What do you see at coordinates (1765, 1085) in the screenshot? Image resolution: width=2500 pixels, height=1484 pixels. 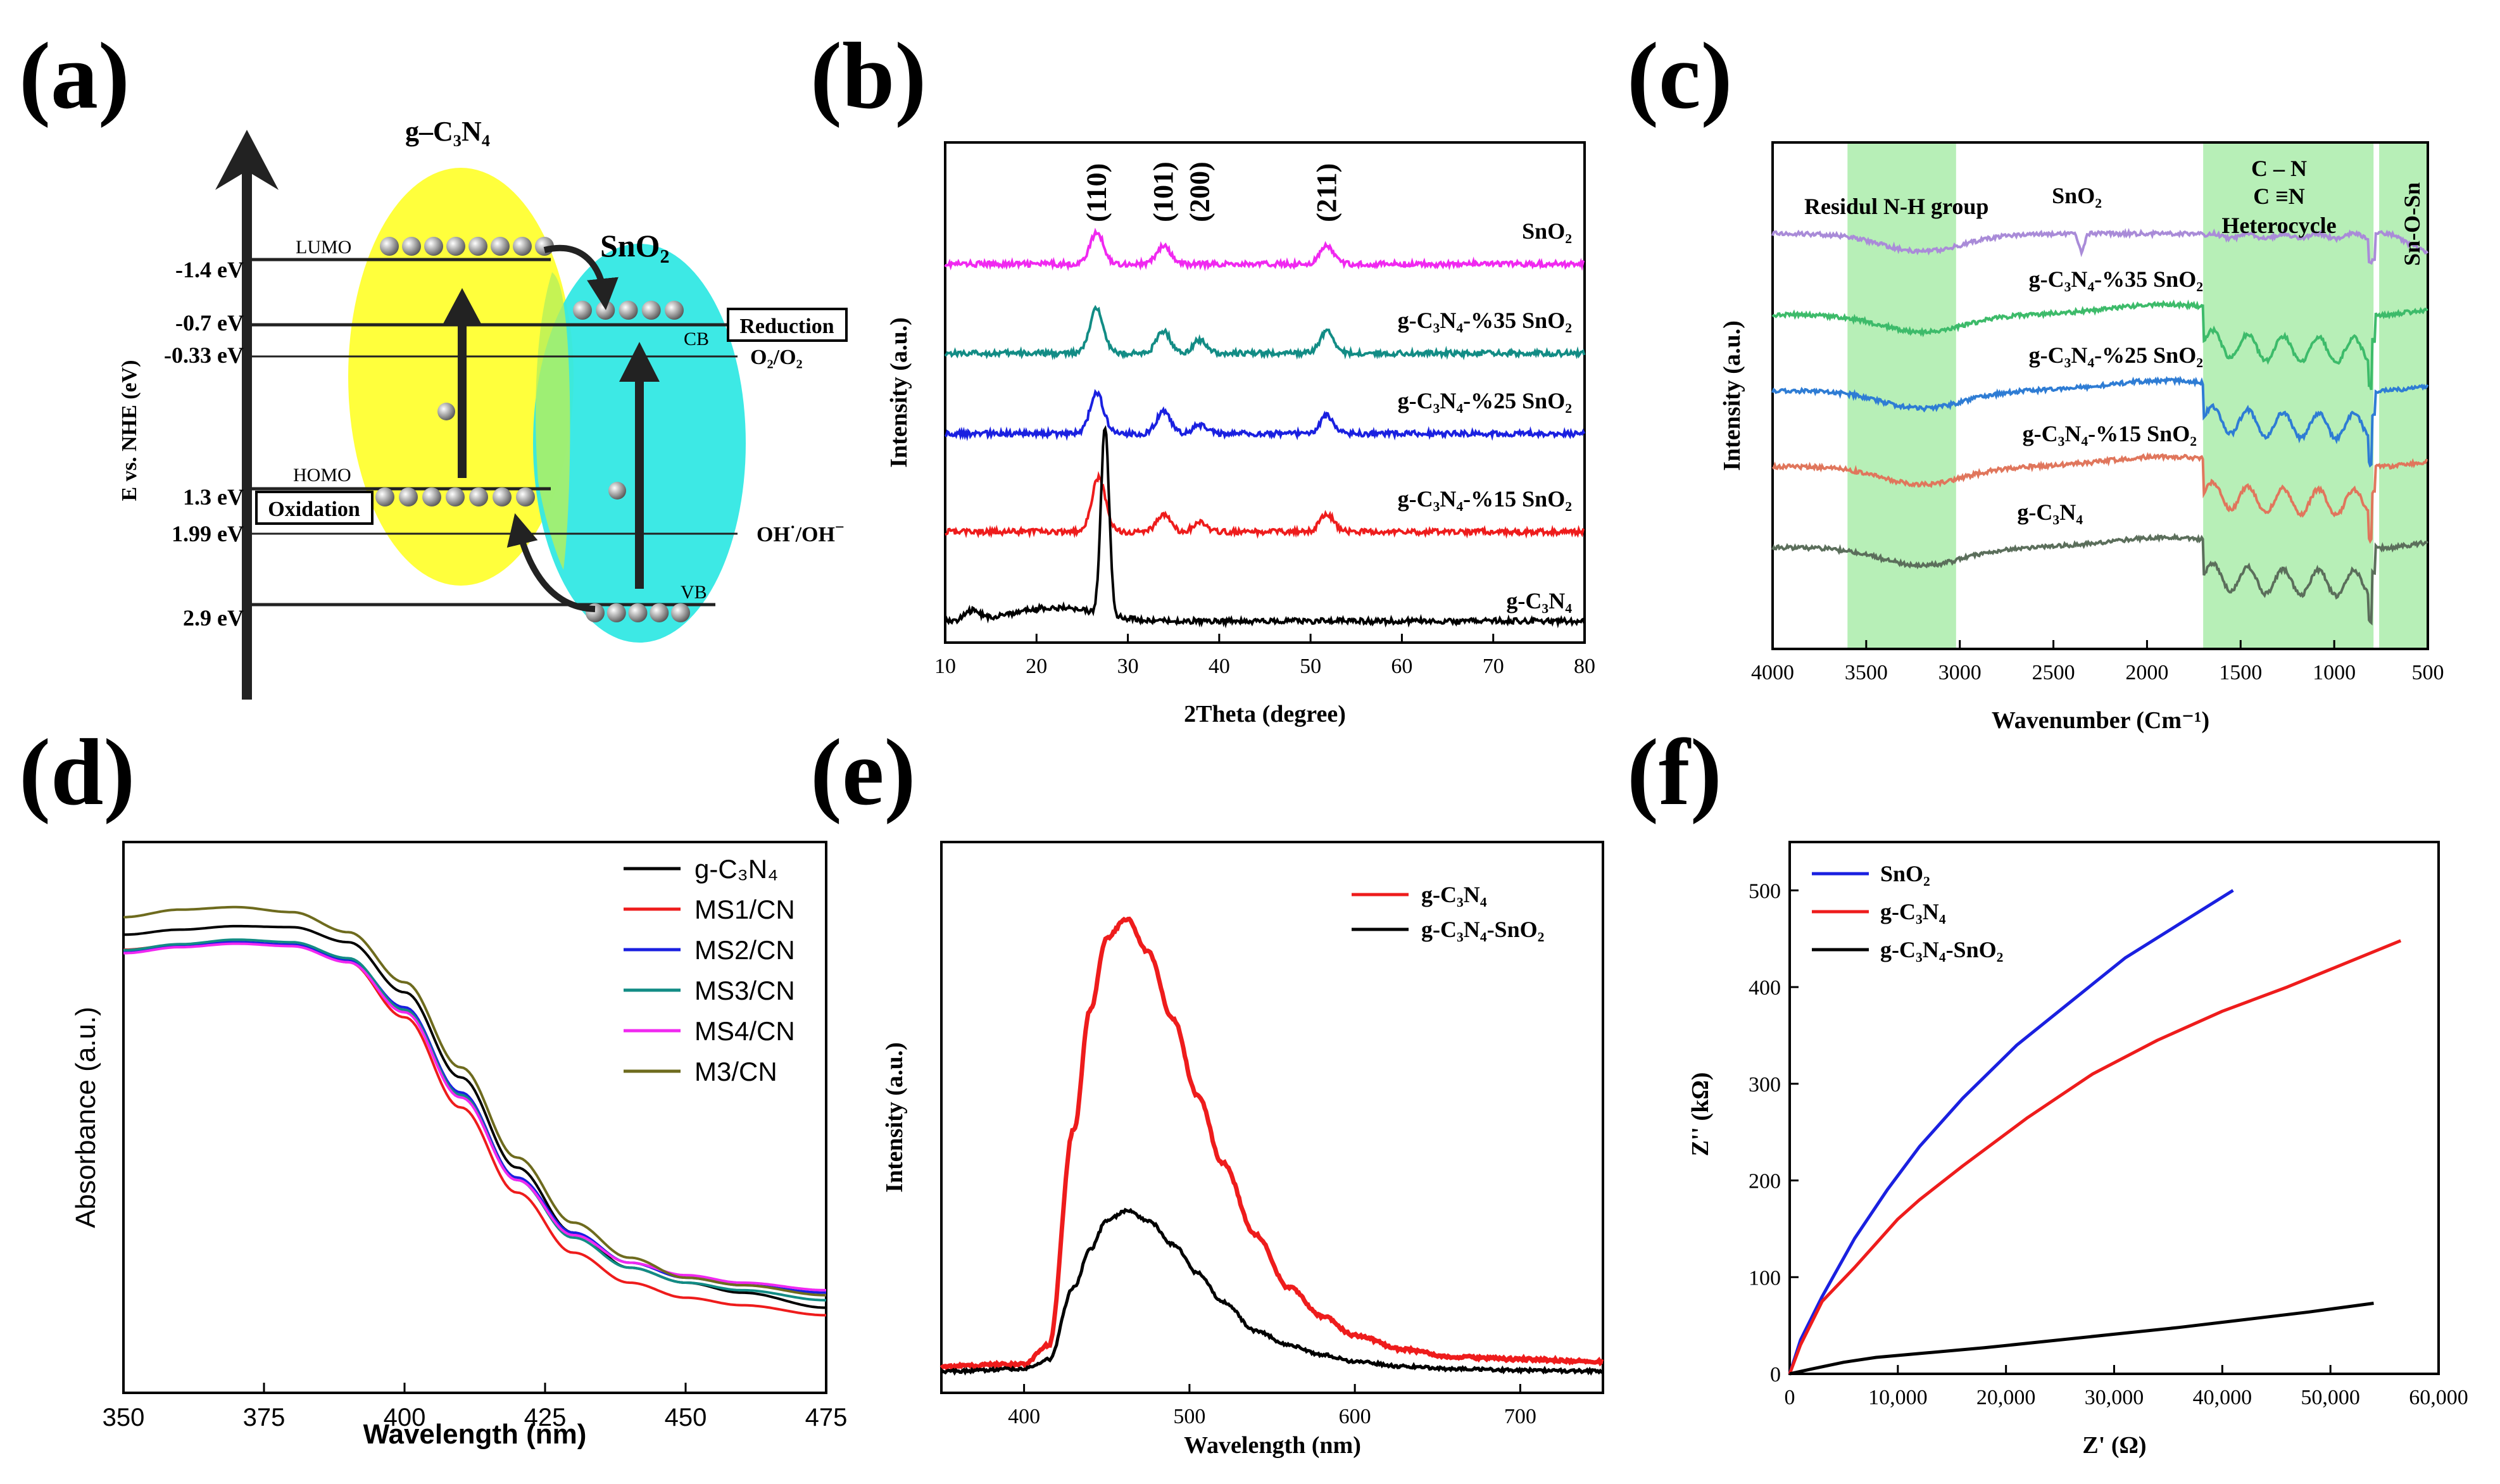 I see `y-tick-label: 300` at bounding box center [1765, 1085].